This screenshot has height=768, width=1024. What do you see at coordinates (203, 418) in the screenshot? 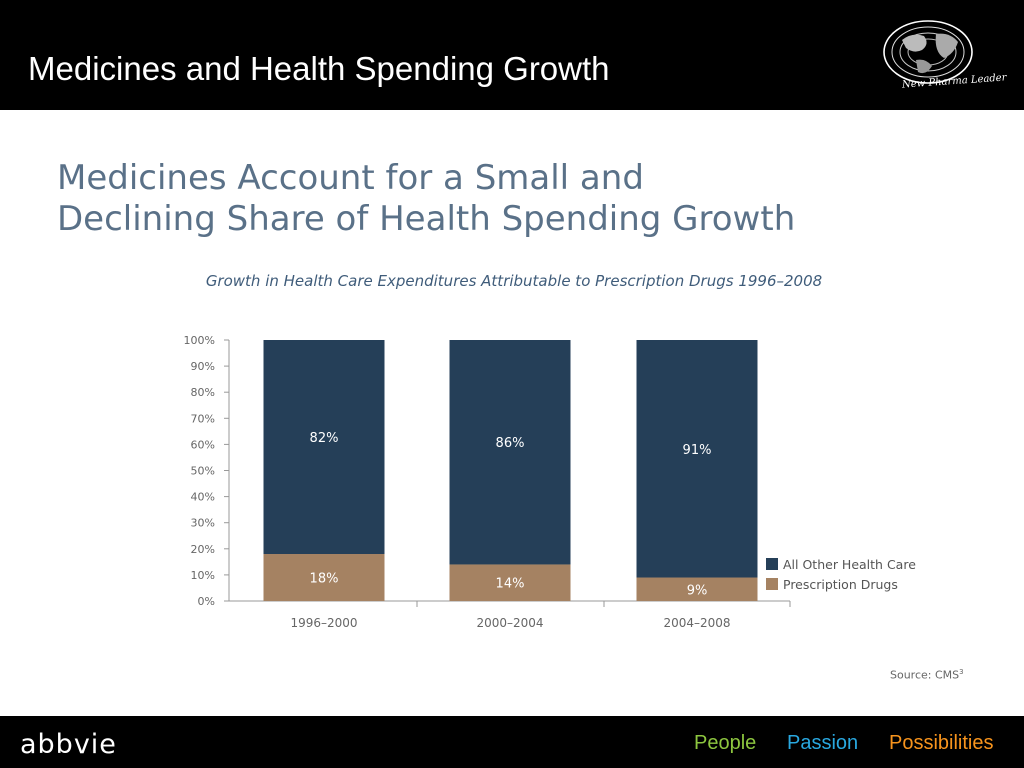
I see `y-tick-label: 70%` at bounding box center [203, 418].